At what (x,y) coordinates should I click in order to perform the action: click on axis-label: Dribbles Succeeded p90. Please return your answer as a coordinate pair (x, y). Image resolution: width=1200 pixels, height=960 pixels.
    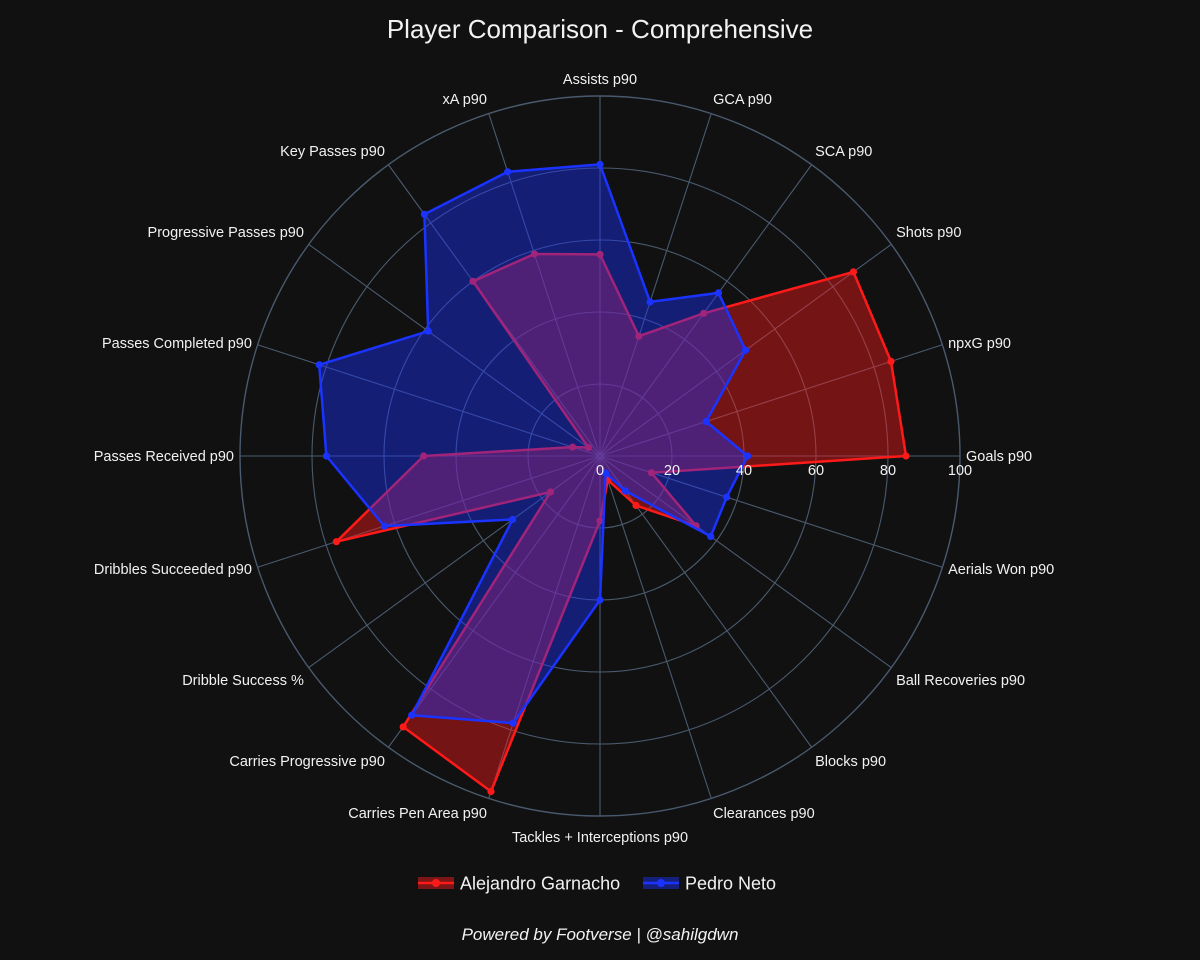
    Looking at the image, I should click on (173, 570).